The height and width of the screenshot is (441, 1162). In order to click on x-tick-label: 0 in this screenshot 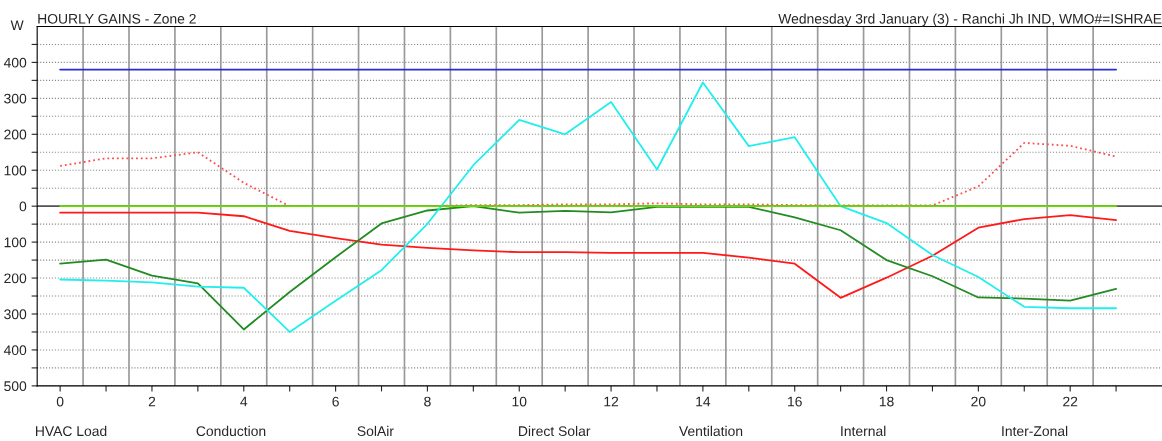, I will do `click(60, 401)`.